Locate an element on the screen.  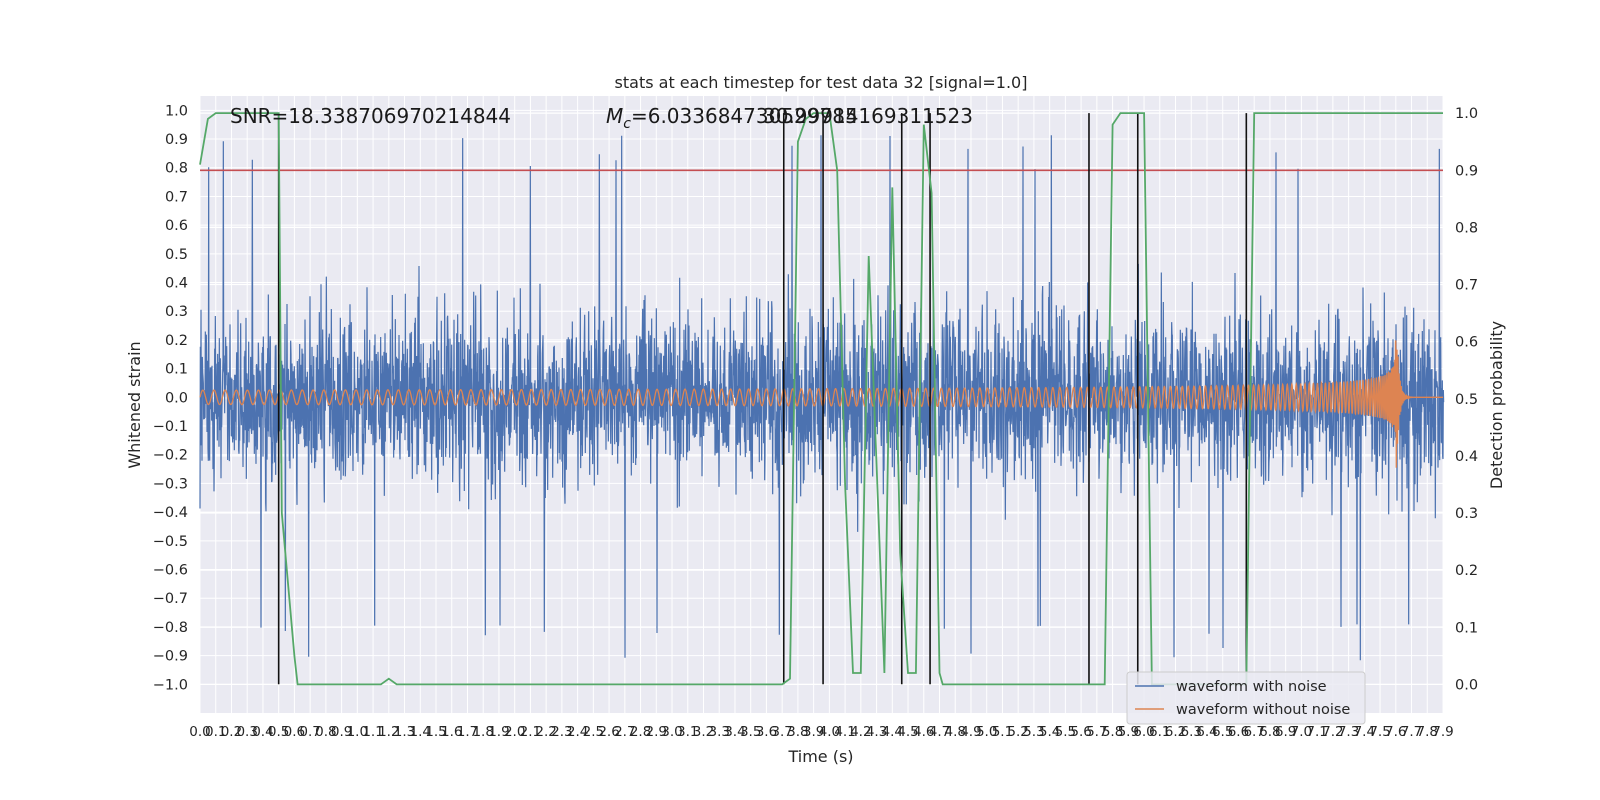
x-tick-label: 1.3 is located at coordinates (404, 732).